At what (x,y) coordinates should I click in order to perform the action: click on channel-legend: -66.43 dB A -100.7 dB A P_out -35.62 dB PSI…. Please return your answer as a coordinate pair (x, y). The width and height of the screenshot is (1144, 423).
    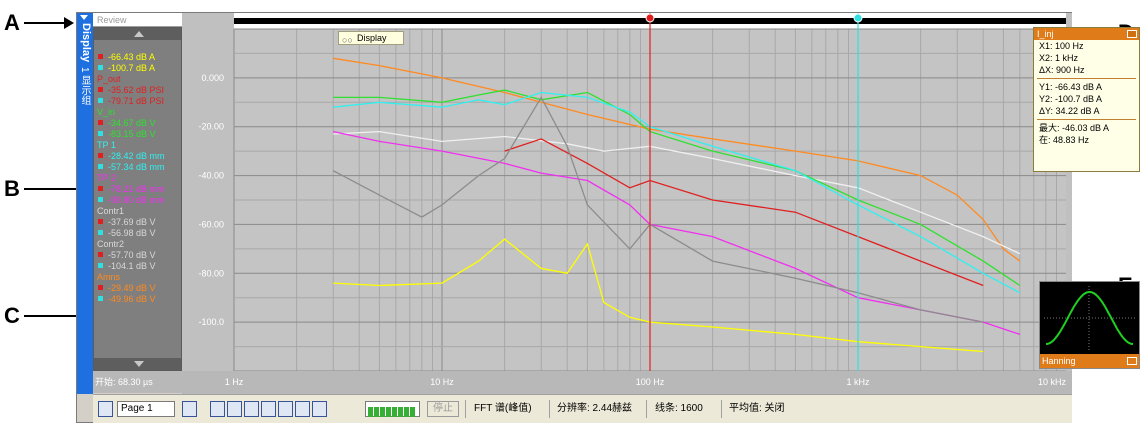
    Looking at the image, I should click on (137, 199).